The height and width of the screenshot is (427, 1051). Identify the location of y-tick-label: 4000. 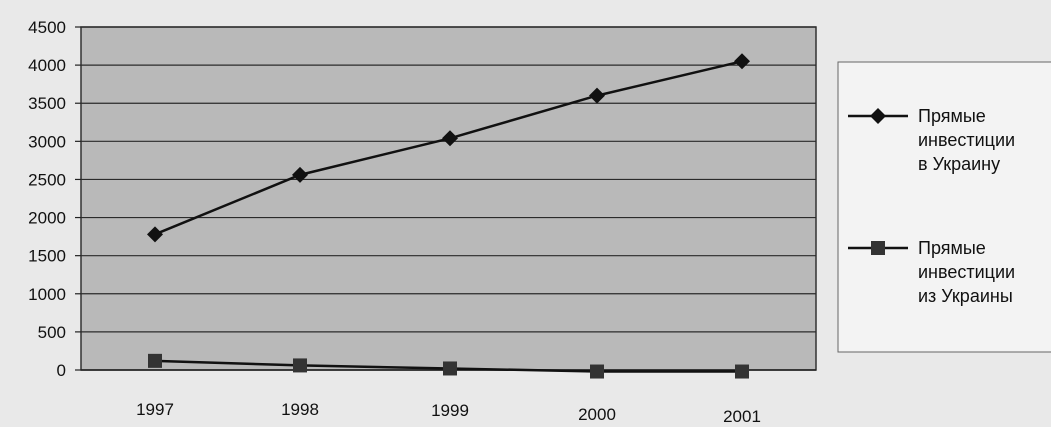
(47, 65).